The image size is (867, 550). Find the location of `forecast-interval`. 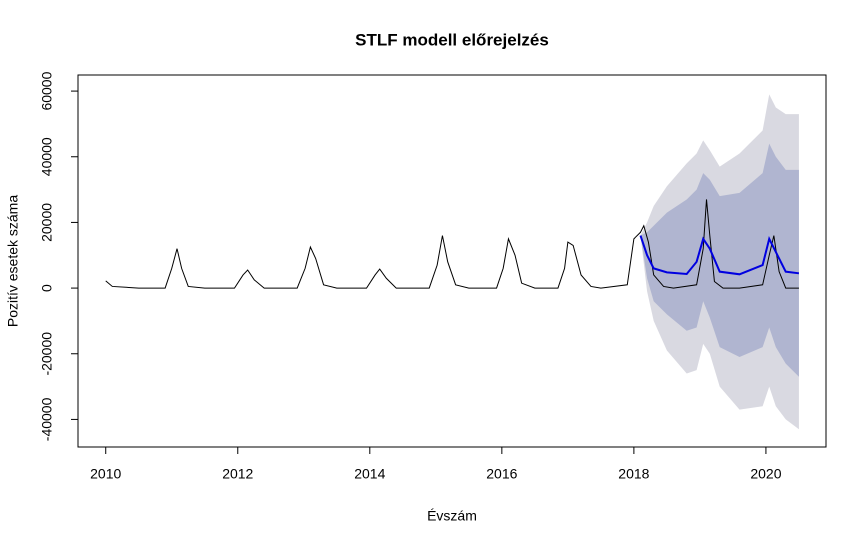

forecast-interval is located at coordinates (719, 260).